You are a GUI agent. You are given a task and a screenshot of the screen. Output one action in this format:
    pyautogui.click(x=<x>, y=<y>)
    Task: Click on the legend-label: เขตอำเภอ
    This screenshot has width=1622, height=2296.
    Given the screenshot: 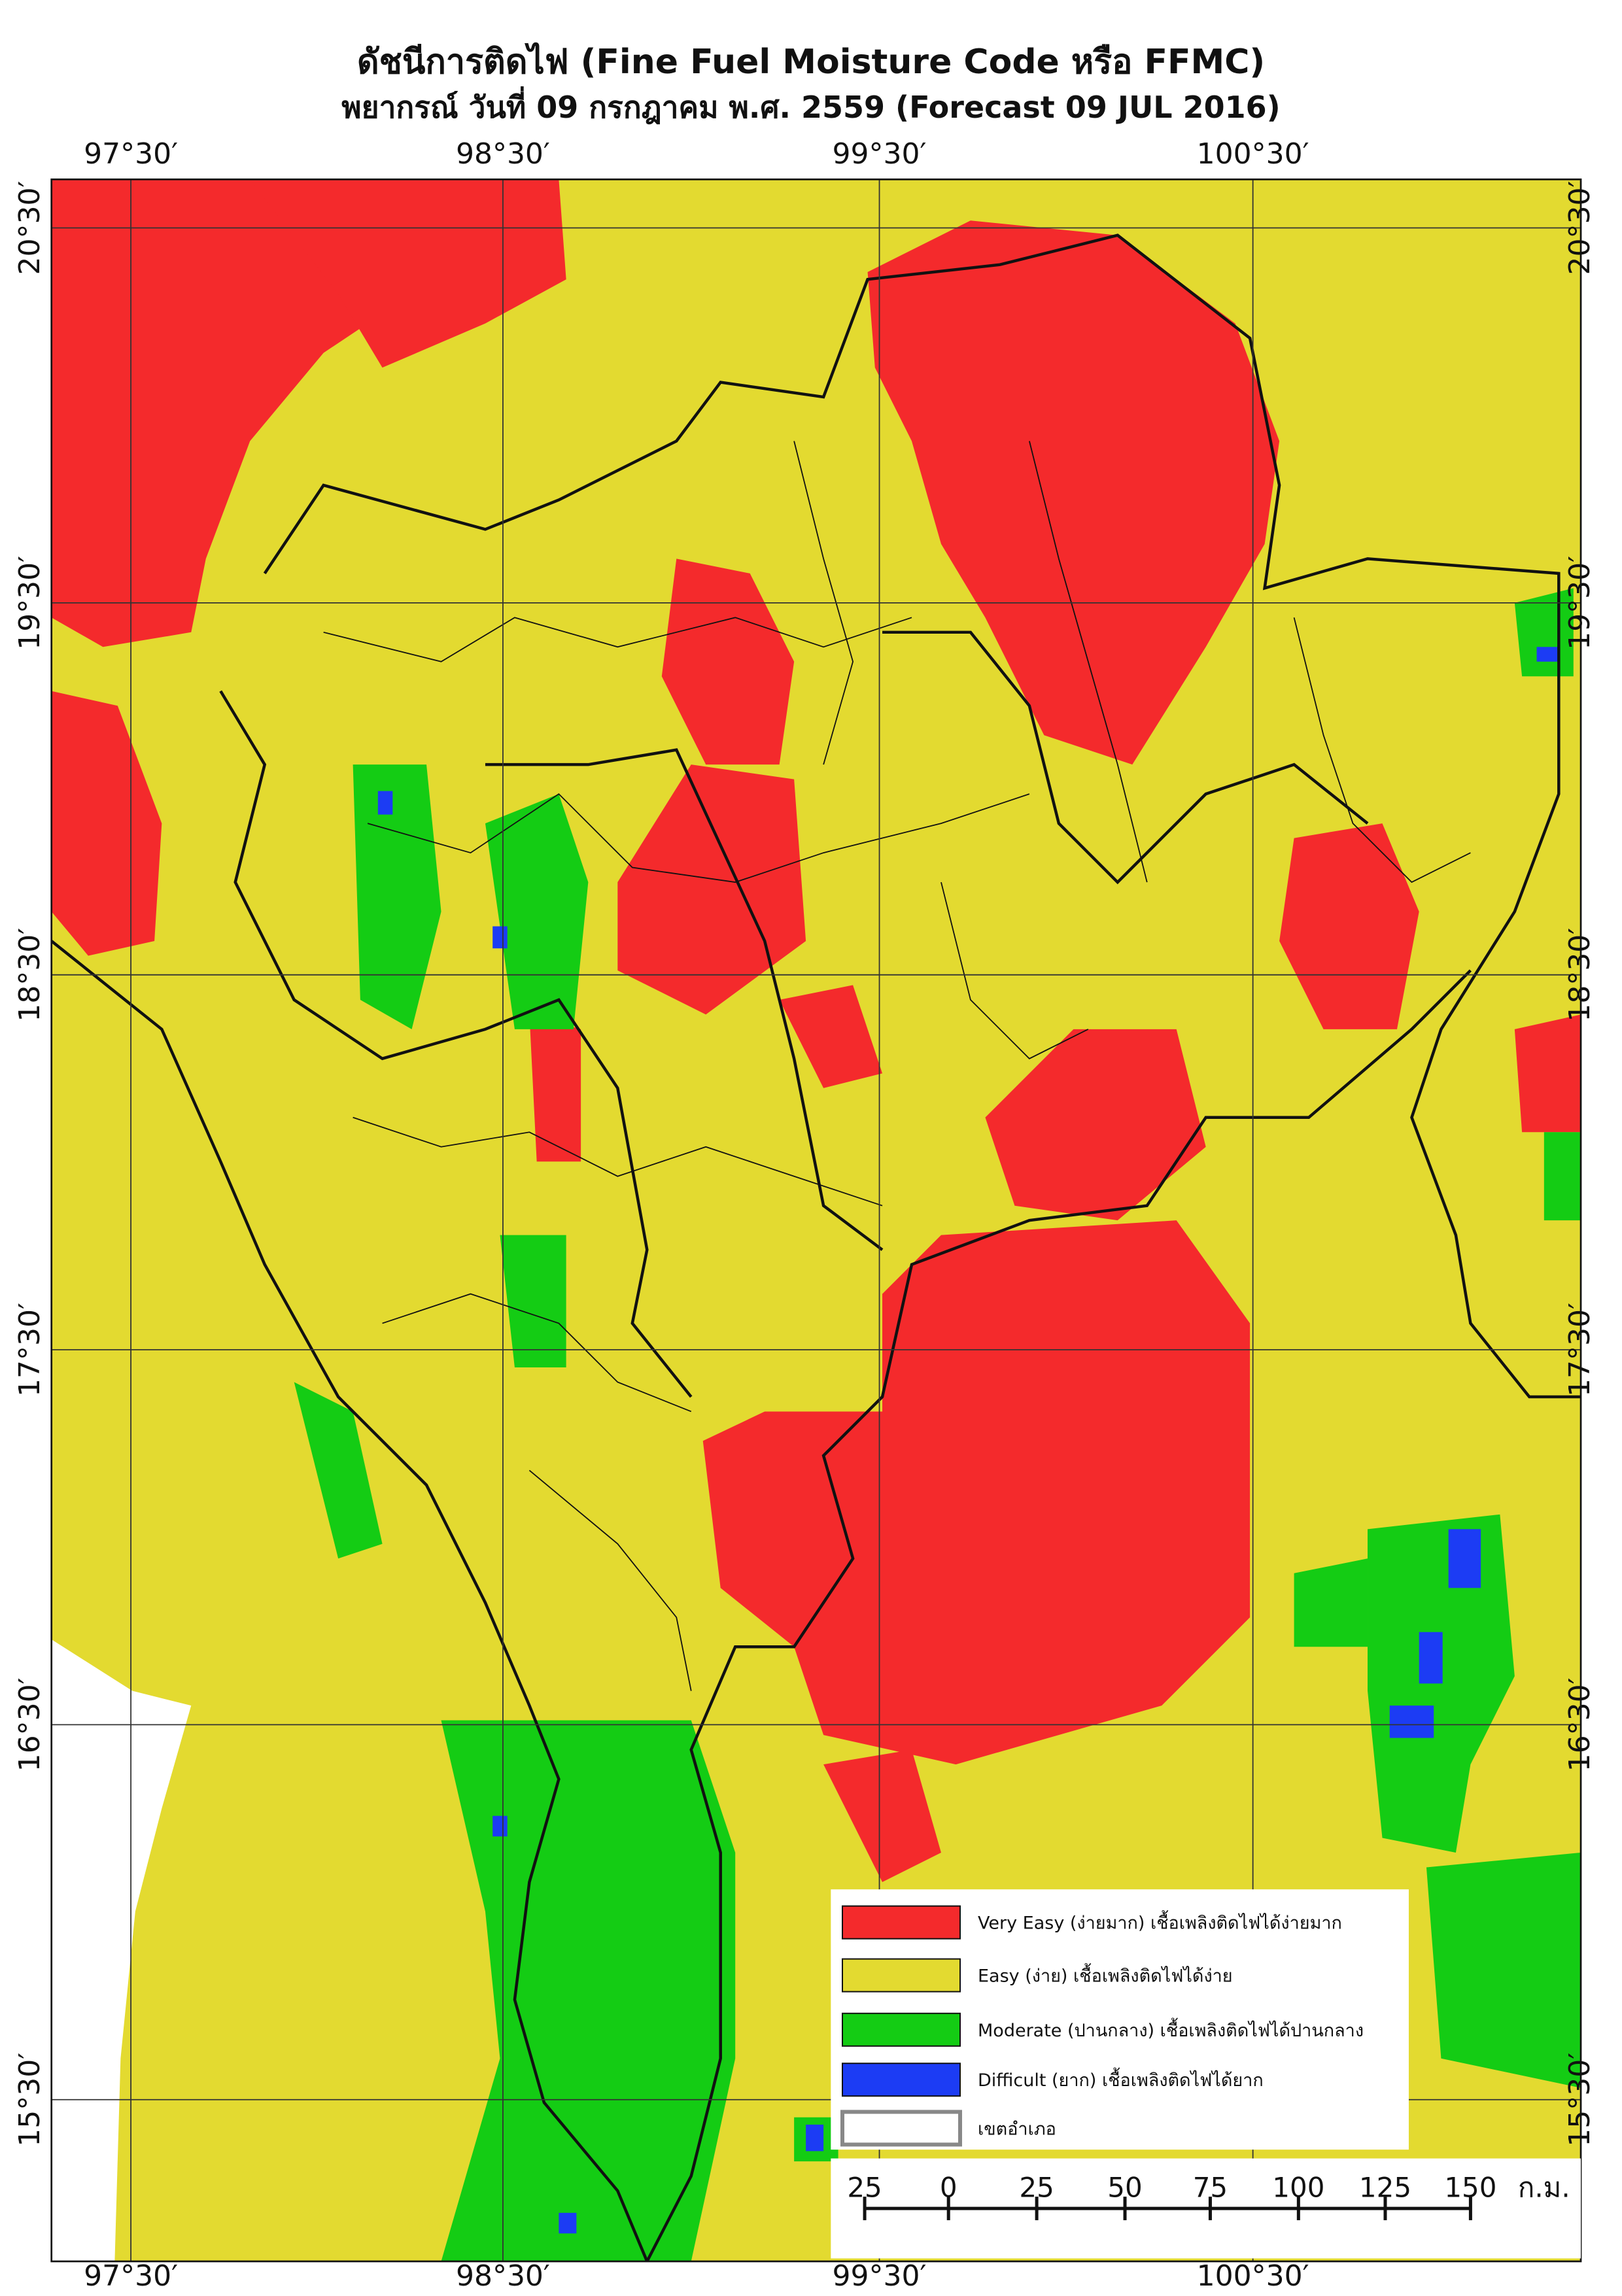 What is the action you would take?
    pyautogui.click(x=1017, y=2129)
    